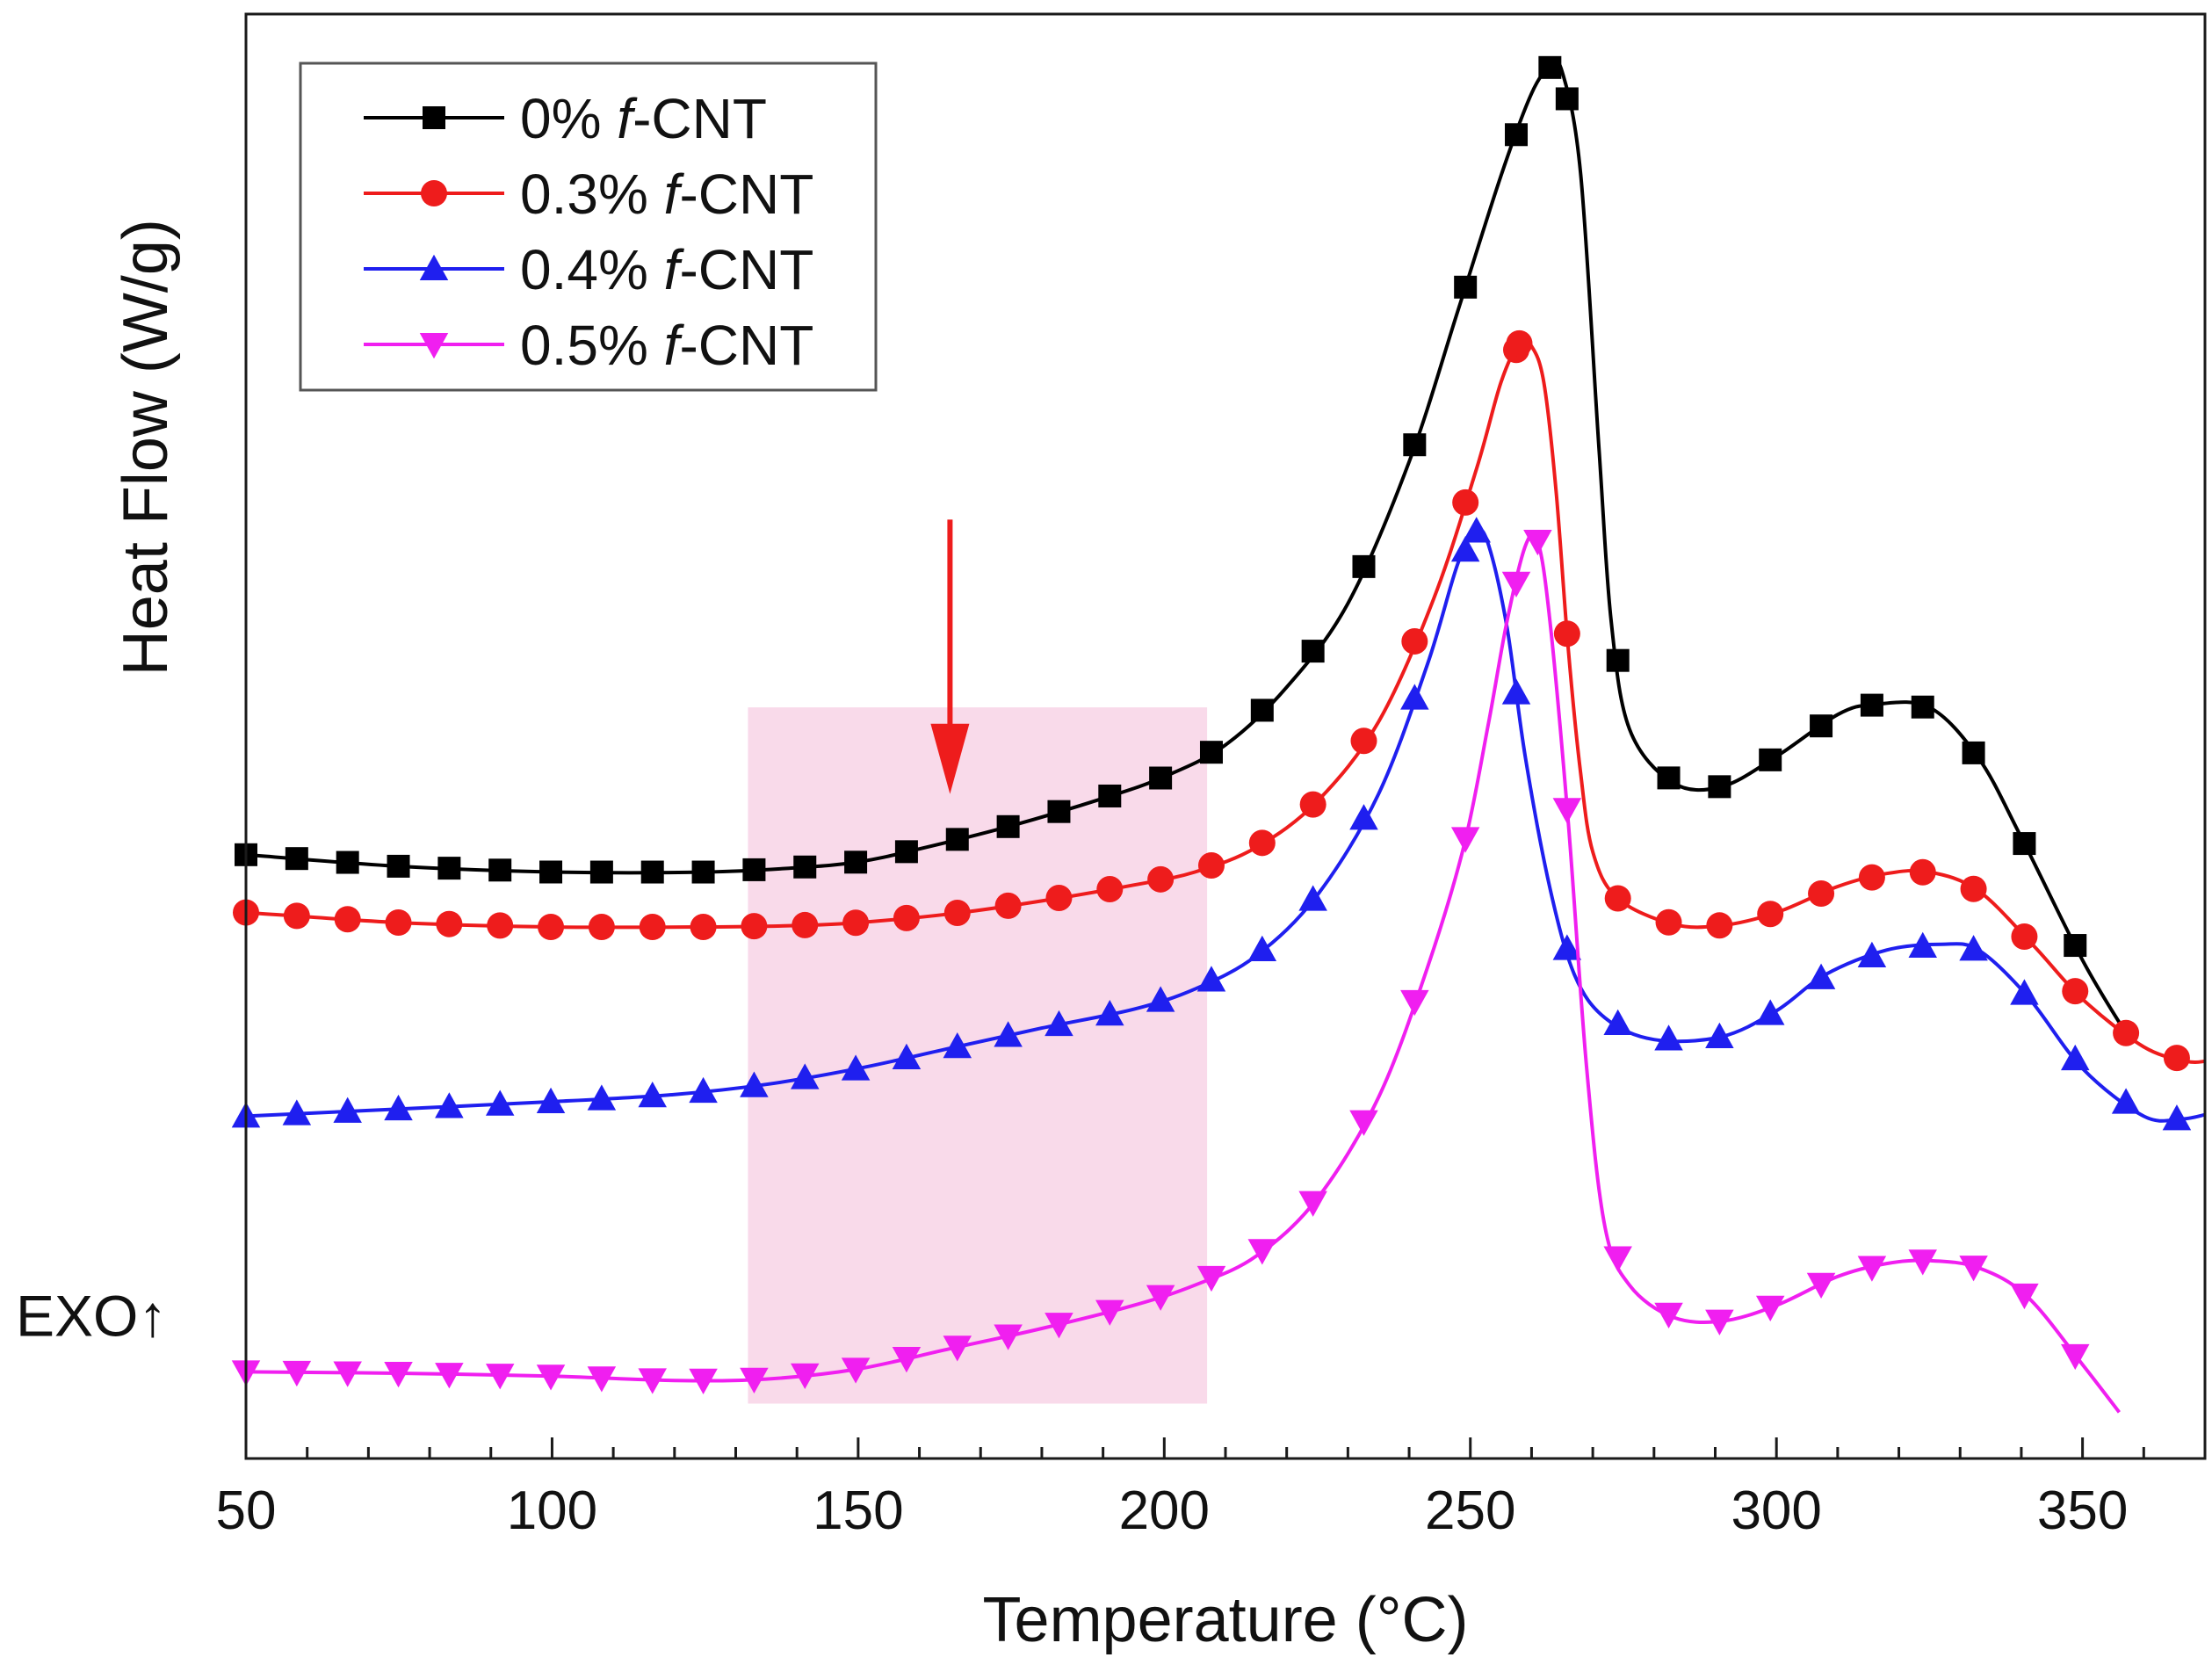 The image size is (2212, 1672). What do you see at coordinates (592, 269) in the screenshot?
I see `legend-label-prefix: 0.4%` at bounding box center [592, 269].